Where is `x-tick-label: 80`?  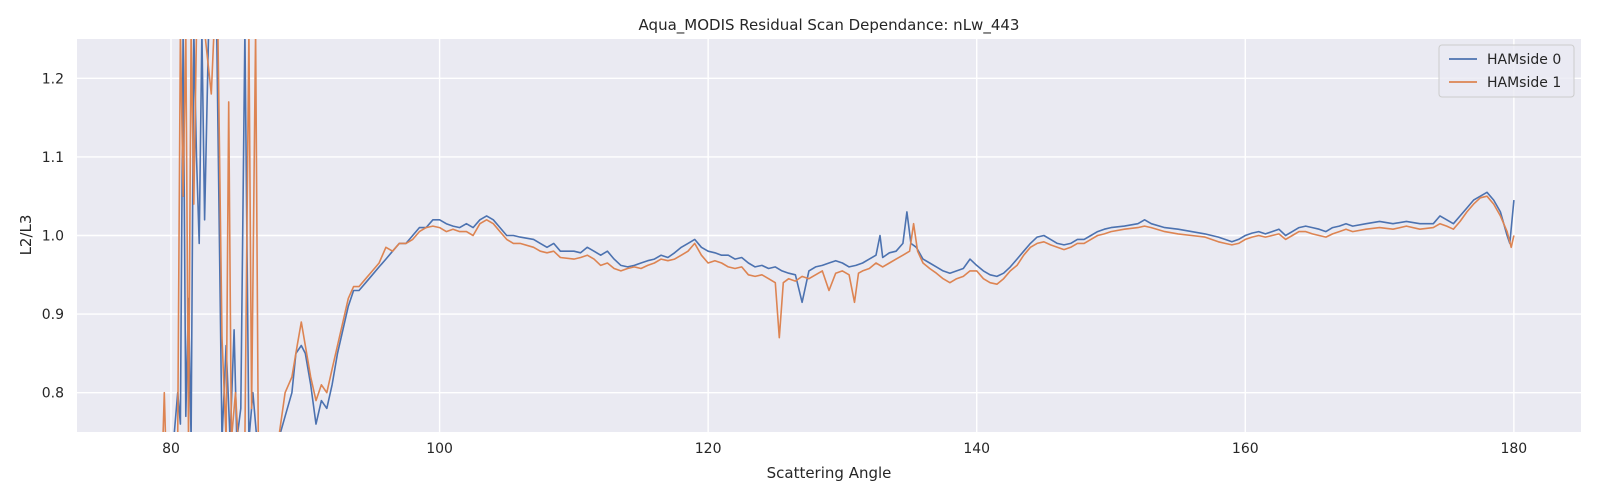
x-tick-label: 80 is located at coordinates (171, 449).